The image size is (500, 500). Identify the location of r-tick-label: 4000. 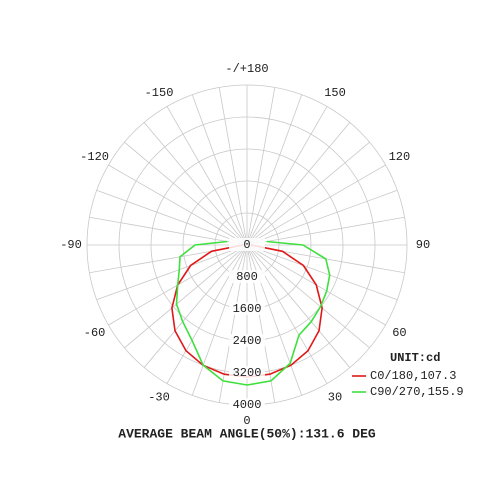
(247, 405).